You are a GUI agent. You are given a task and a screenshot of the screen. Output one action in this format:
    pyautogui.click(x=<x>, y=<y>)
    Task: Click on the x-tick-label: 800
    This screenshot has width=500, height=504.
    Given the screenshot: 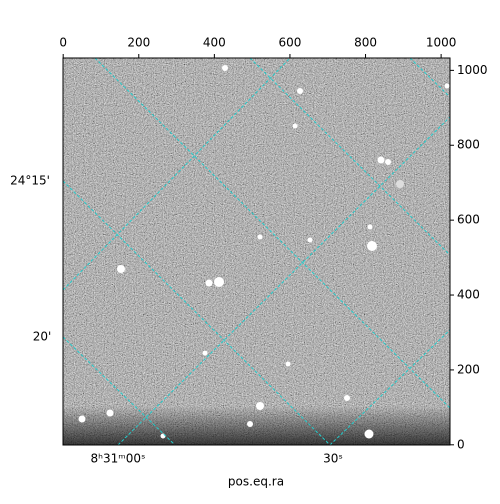 What is the action you would take?
    pyautogui.click(x=365, y=43)
    